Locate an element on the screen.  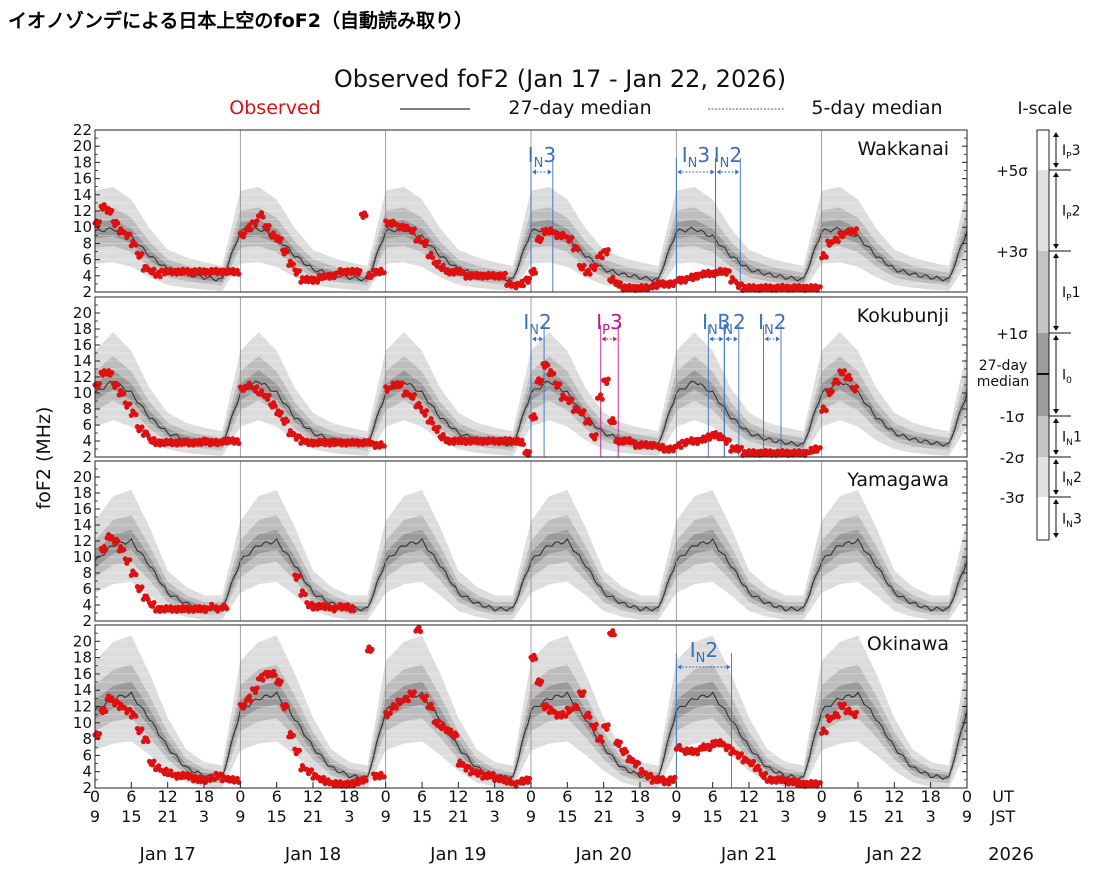
x-tick-label-ut: 6 is located at coordinates (277, 796).